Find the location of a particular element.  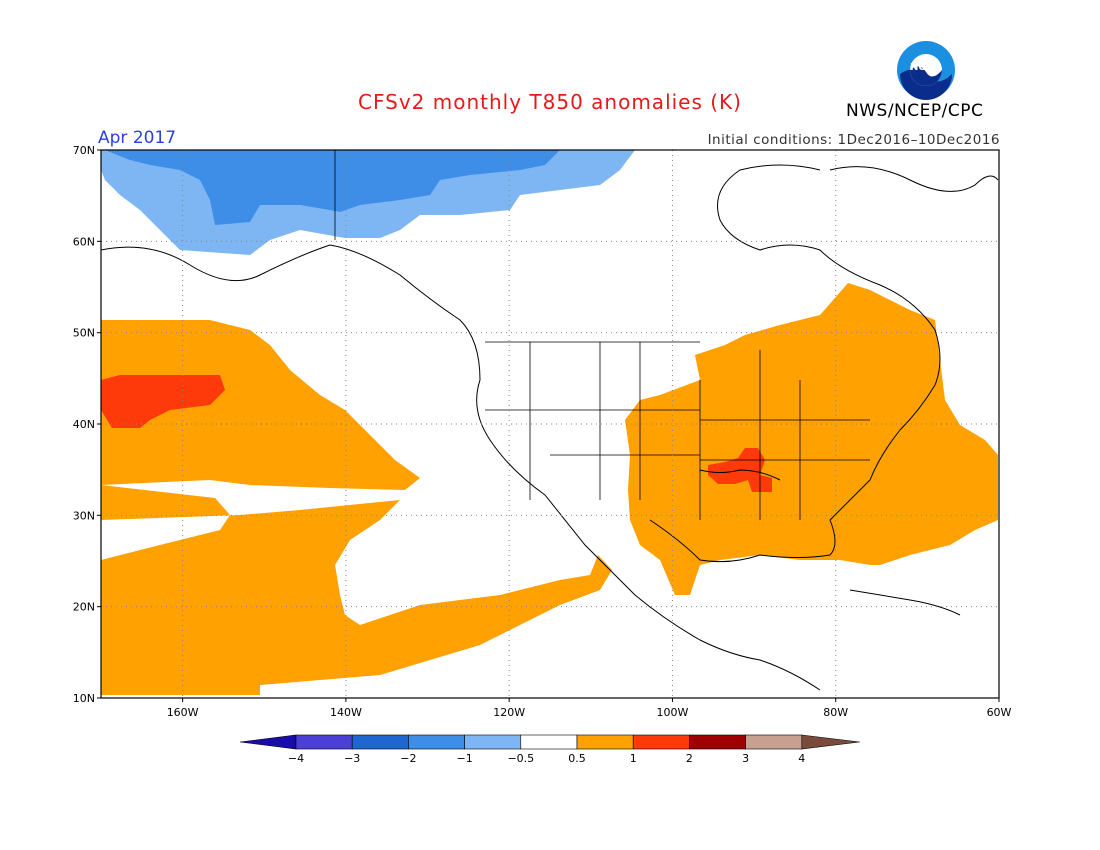

colorbar-label: −3 is located at coordinates (352, 758).